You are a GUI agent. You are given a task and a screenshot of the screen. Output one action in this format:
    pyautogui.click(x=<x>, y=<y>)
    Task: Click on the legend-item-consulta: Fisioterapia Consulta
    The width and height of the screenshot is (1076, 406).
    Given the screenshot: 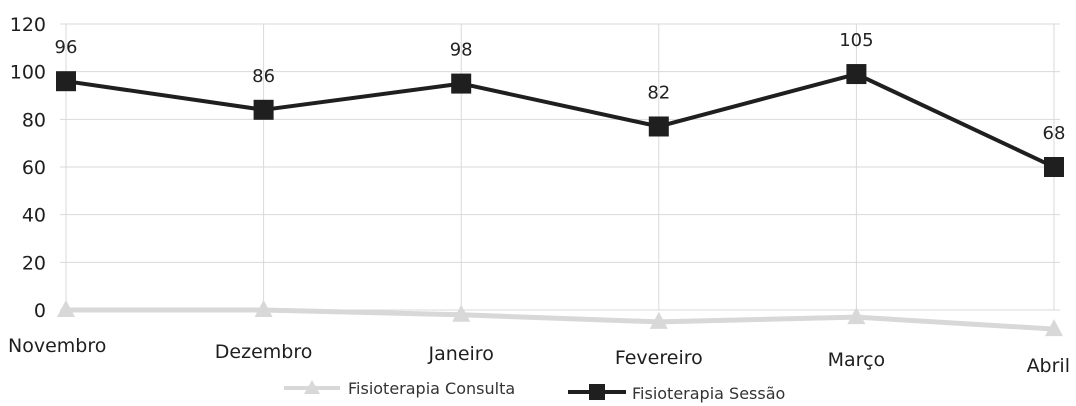 What is the action you would take?
    pyautogui.click(x=399, y=388)
    